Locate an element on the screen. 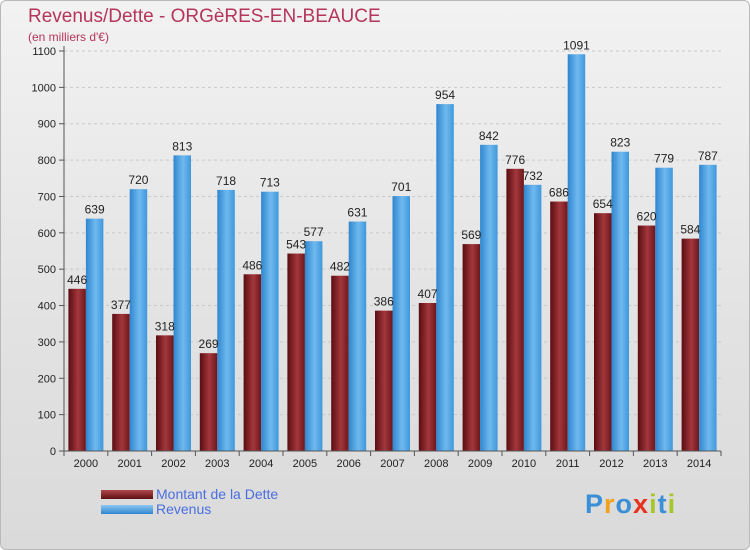 The height and width of the screenshot is (550, 750). value-label-revenus: 813 is located at coordinates (182, 146).